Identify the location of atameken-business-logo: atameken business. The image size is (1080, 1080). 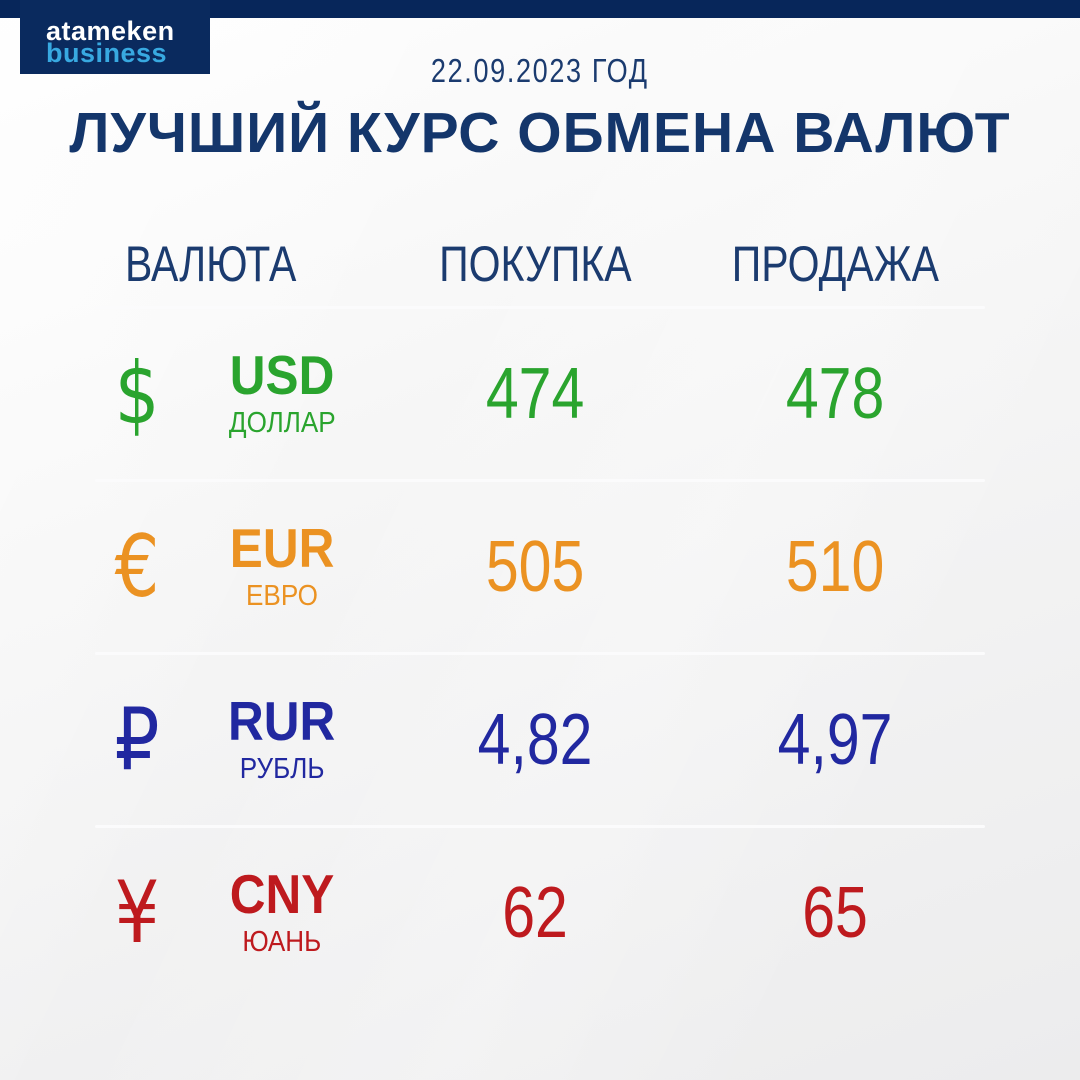
(115, 37).